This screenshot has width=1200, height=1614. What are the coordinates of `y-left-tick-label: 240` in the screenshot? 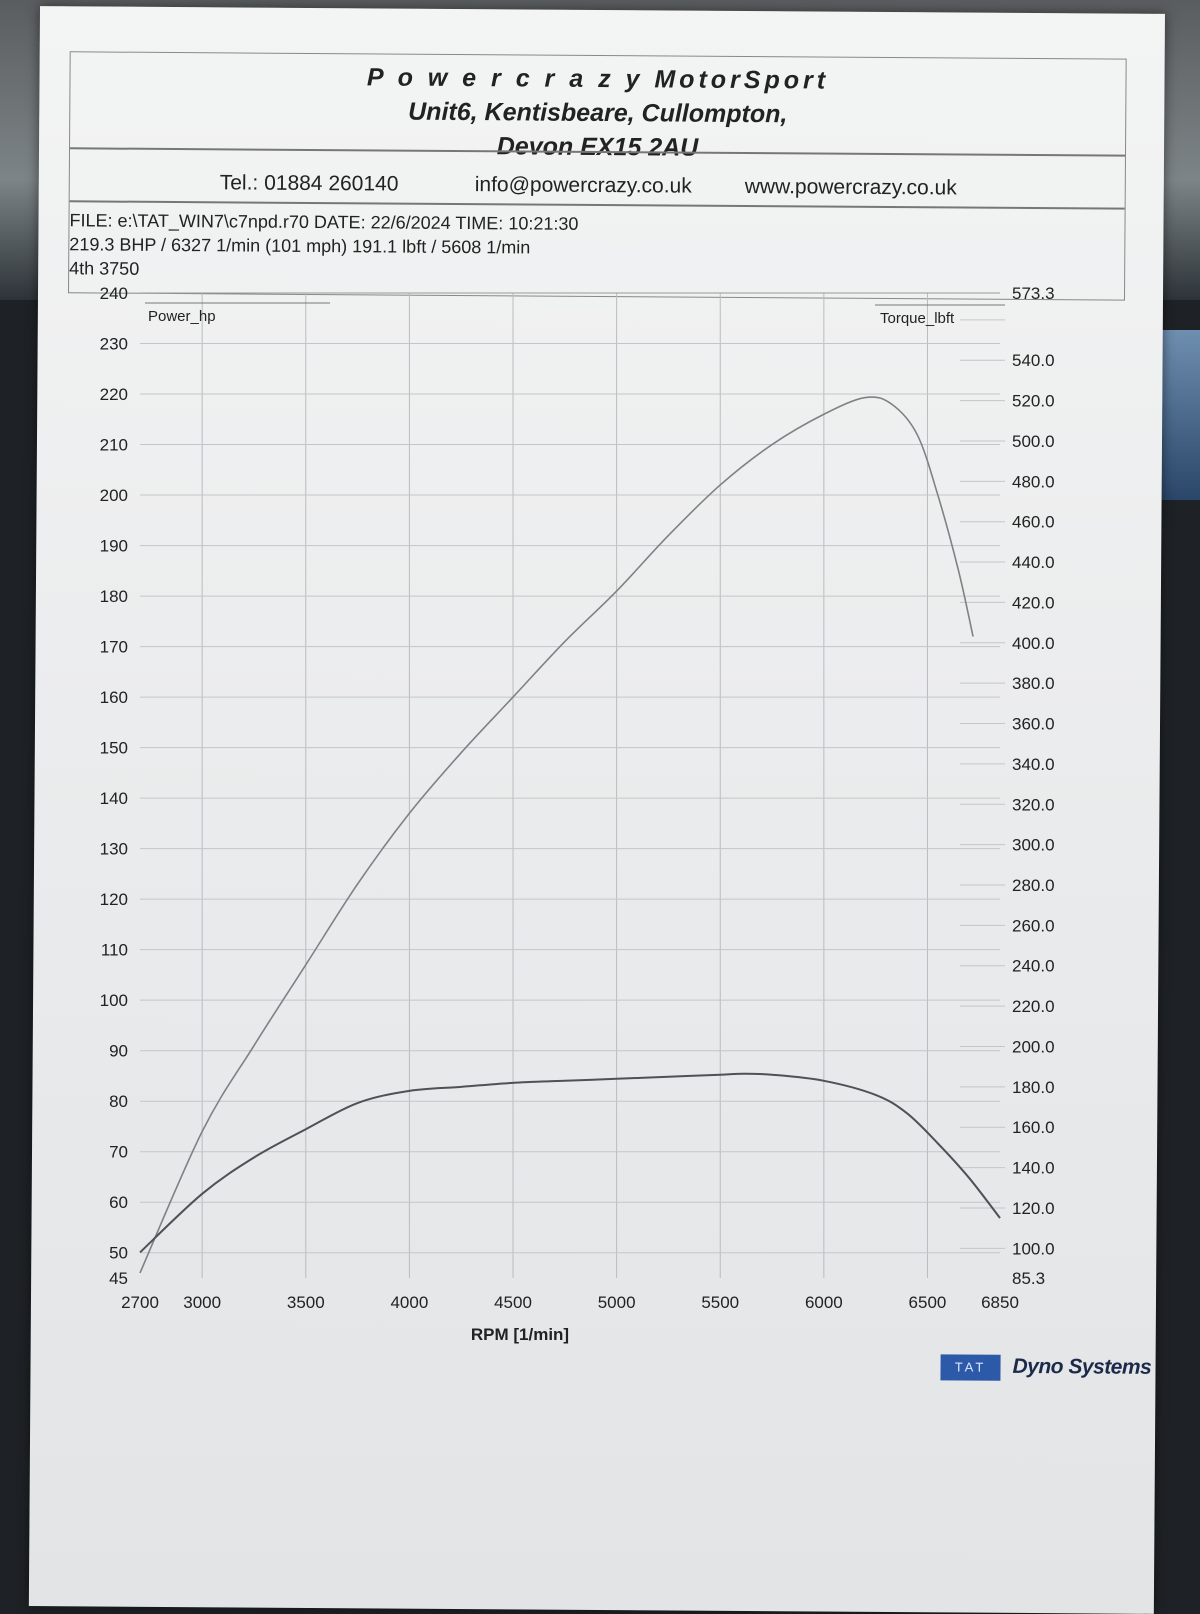 It's located at (114, 293).